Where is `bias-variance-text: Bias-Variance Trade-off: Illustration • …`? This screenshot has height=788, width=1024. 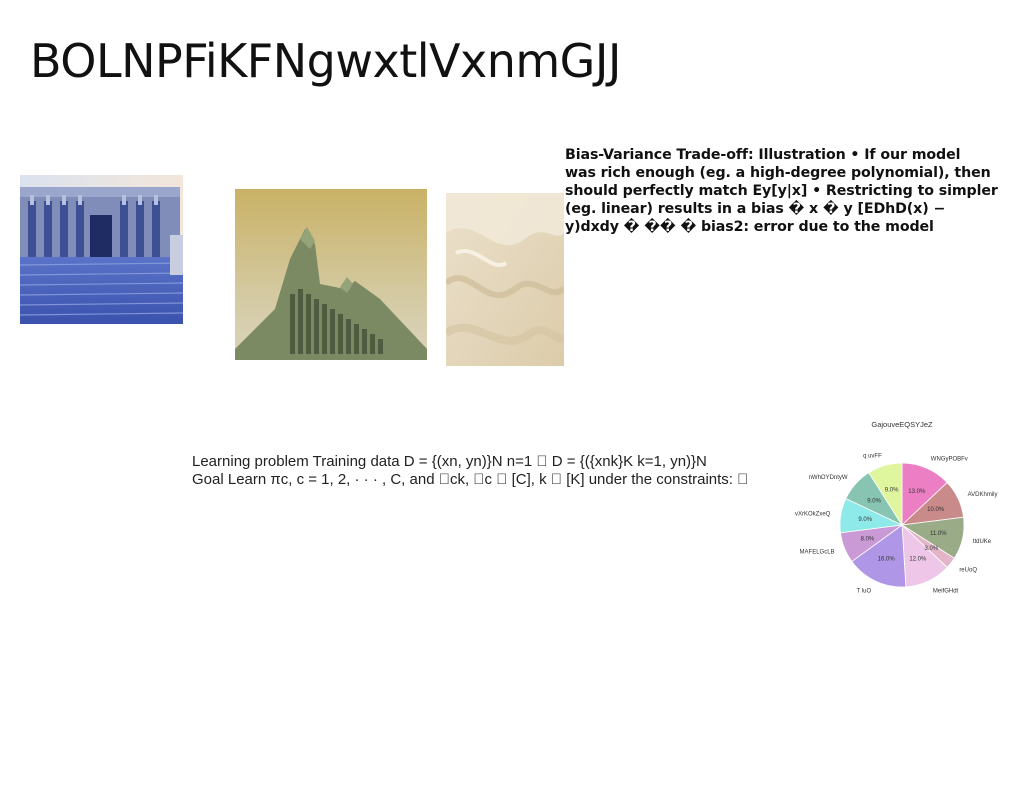 bias-variance-text: Bias-Variance Trade-off: Illustration • … is located at coordinates (794, 191).